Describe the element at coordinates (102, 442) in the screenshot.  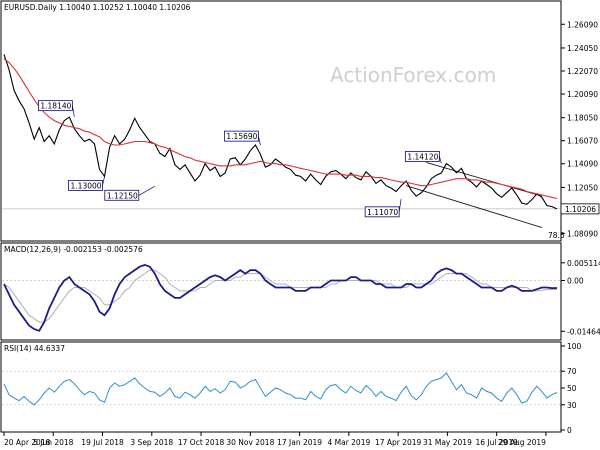
I see `x-tick-label: 19 Jul 2018` at that location.